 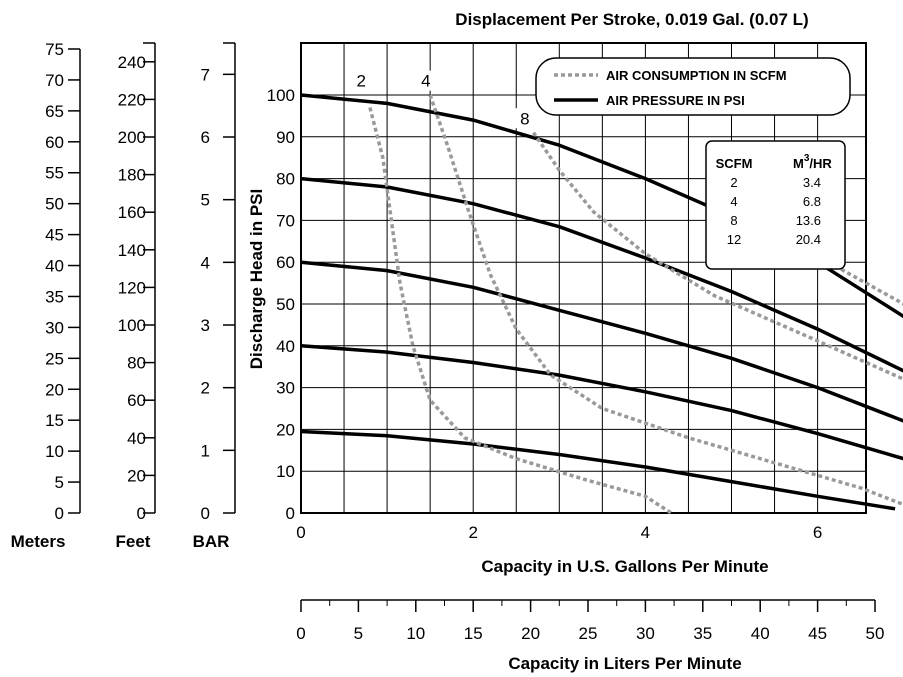 I want to click on feet-axis-label: Feet, so click(x=133, y=541).